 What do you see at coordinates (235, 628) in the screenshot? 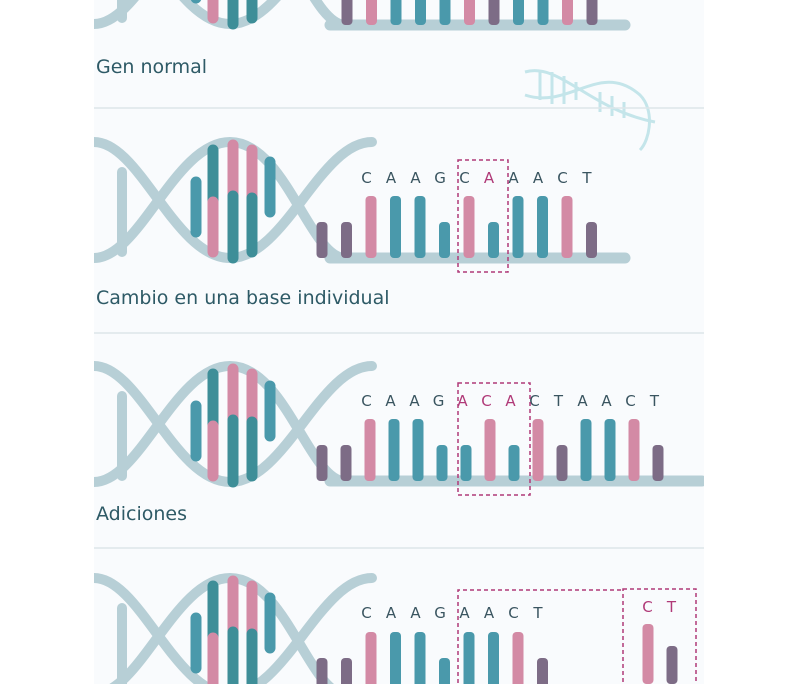
I see `helix-strand` at bounding box center [235, 628].